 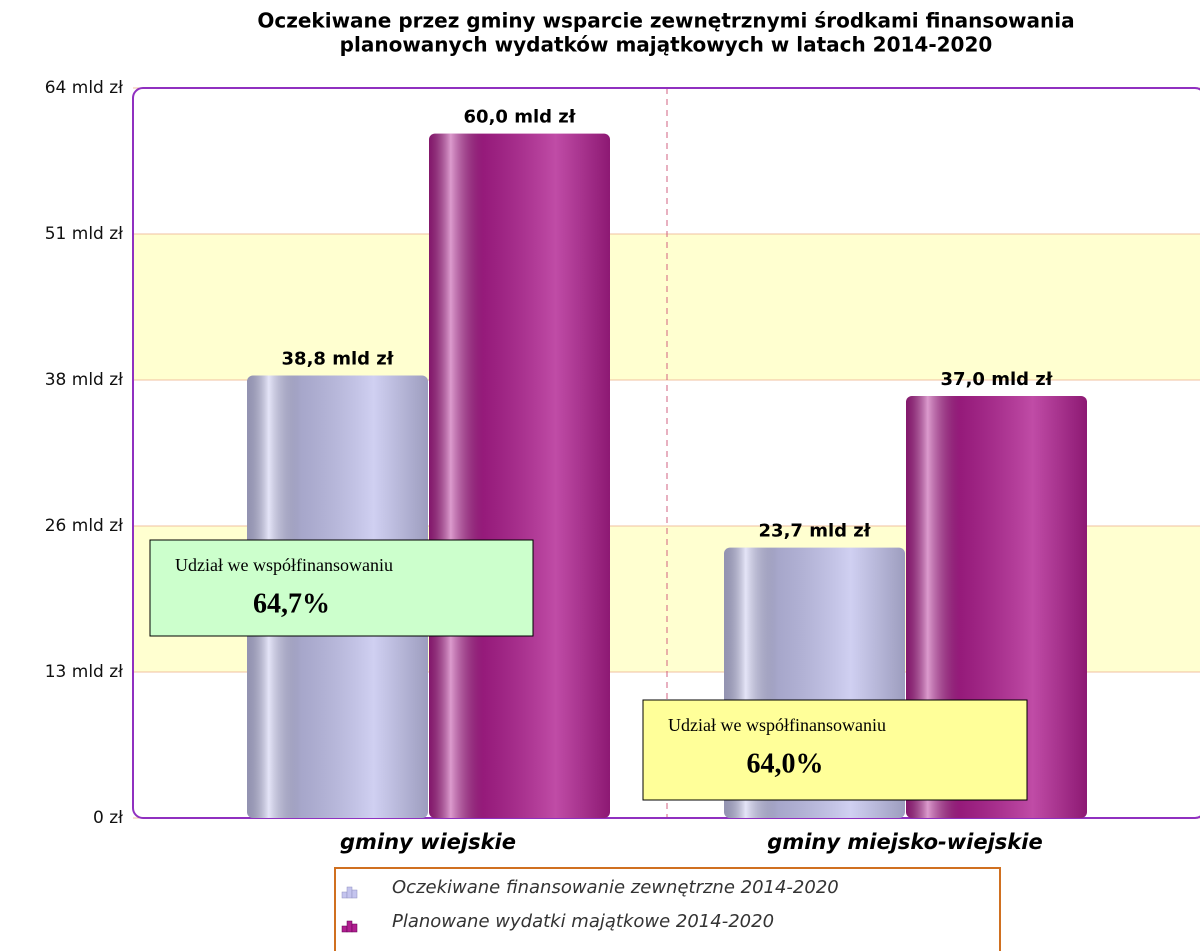 What do you see at coordinates (84, 672) in the screenshot?
I see `y-tick-label: 13 mld zł` at bounding box center [84, 672].